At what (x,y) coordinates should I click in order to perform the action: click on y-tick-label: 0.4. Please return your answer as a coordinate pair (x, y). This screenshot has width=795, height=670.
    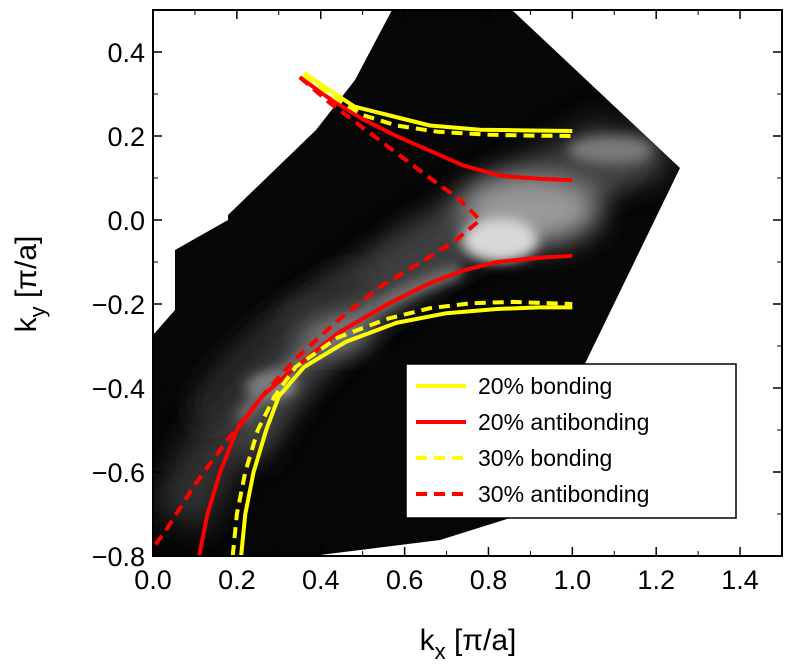
    Looking at the image, I should click on (126, 53).